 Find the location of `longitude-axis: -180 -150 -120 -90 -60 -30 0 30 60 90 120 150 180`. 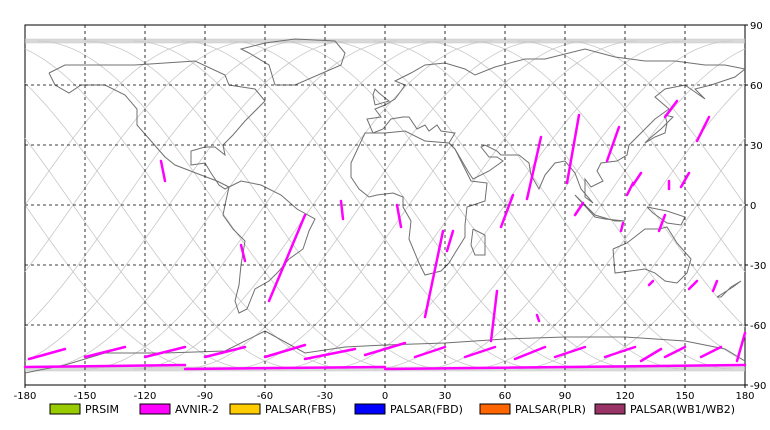

longitude-axis: -180 -150 -120 -90 -60 -30 0 30 60 90 120 150 180 is located at coordinates (384, 393).